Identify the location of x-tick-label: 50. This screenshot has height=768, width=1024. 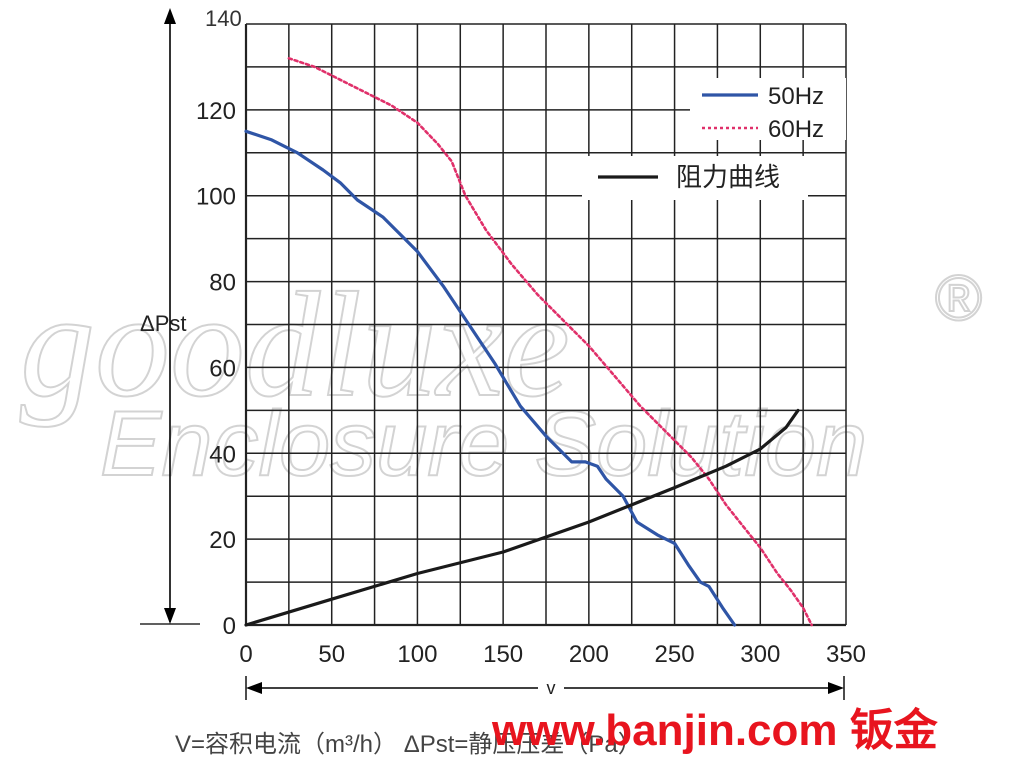
(331, 654).